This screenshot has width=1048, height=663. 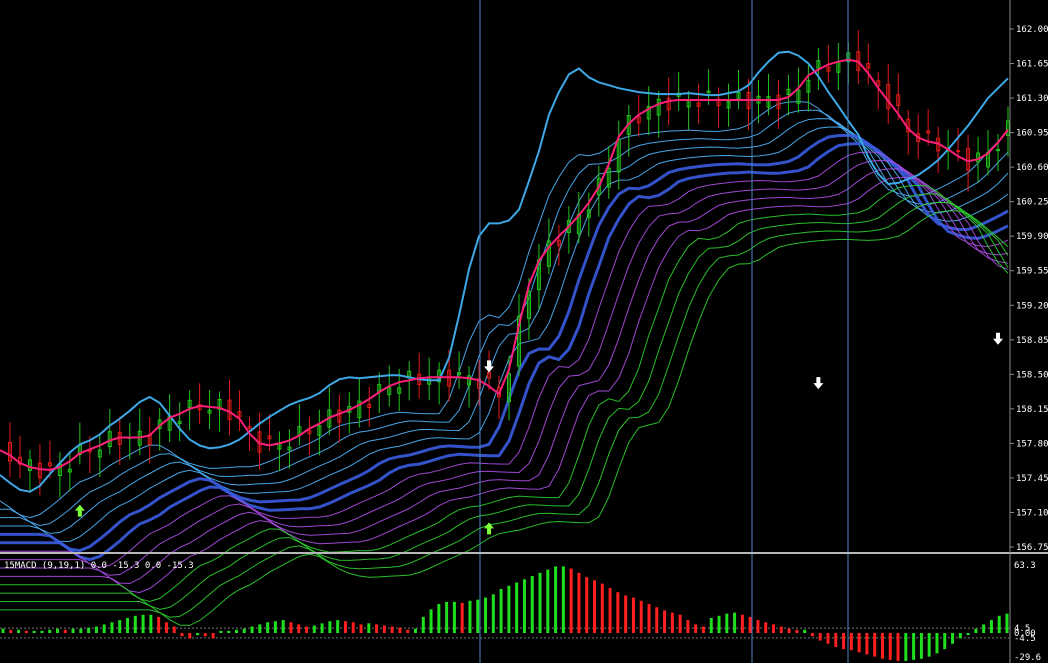 What do you see at coordinates (1032, 444) in the screenshot?
I see `price-tick-label: 157.80` at bounding box center [1032, 444].